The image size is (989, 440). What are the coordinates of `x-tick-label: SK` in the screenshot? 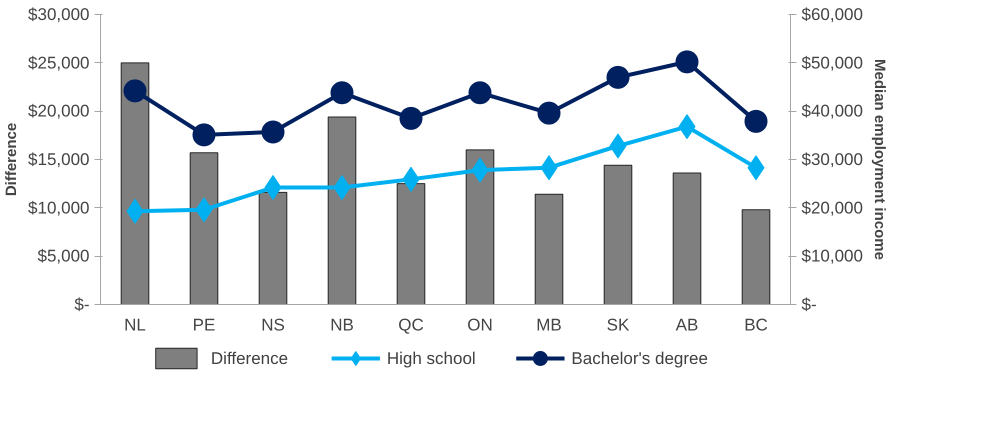 It's located at (618, 325).